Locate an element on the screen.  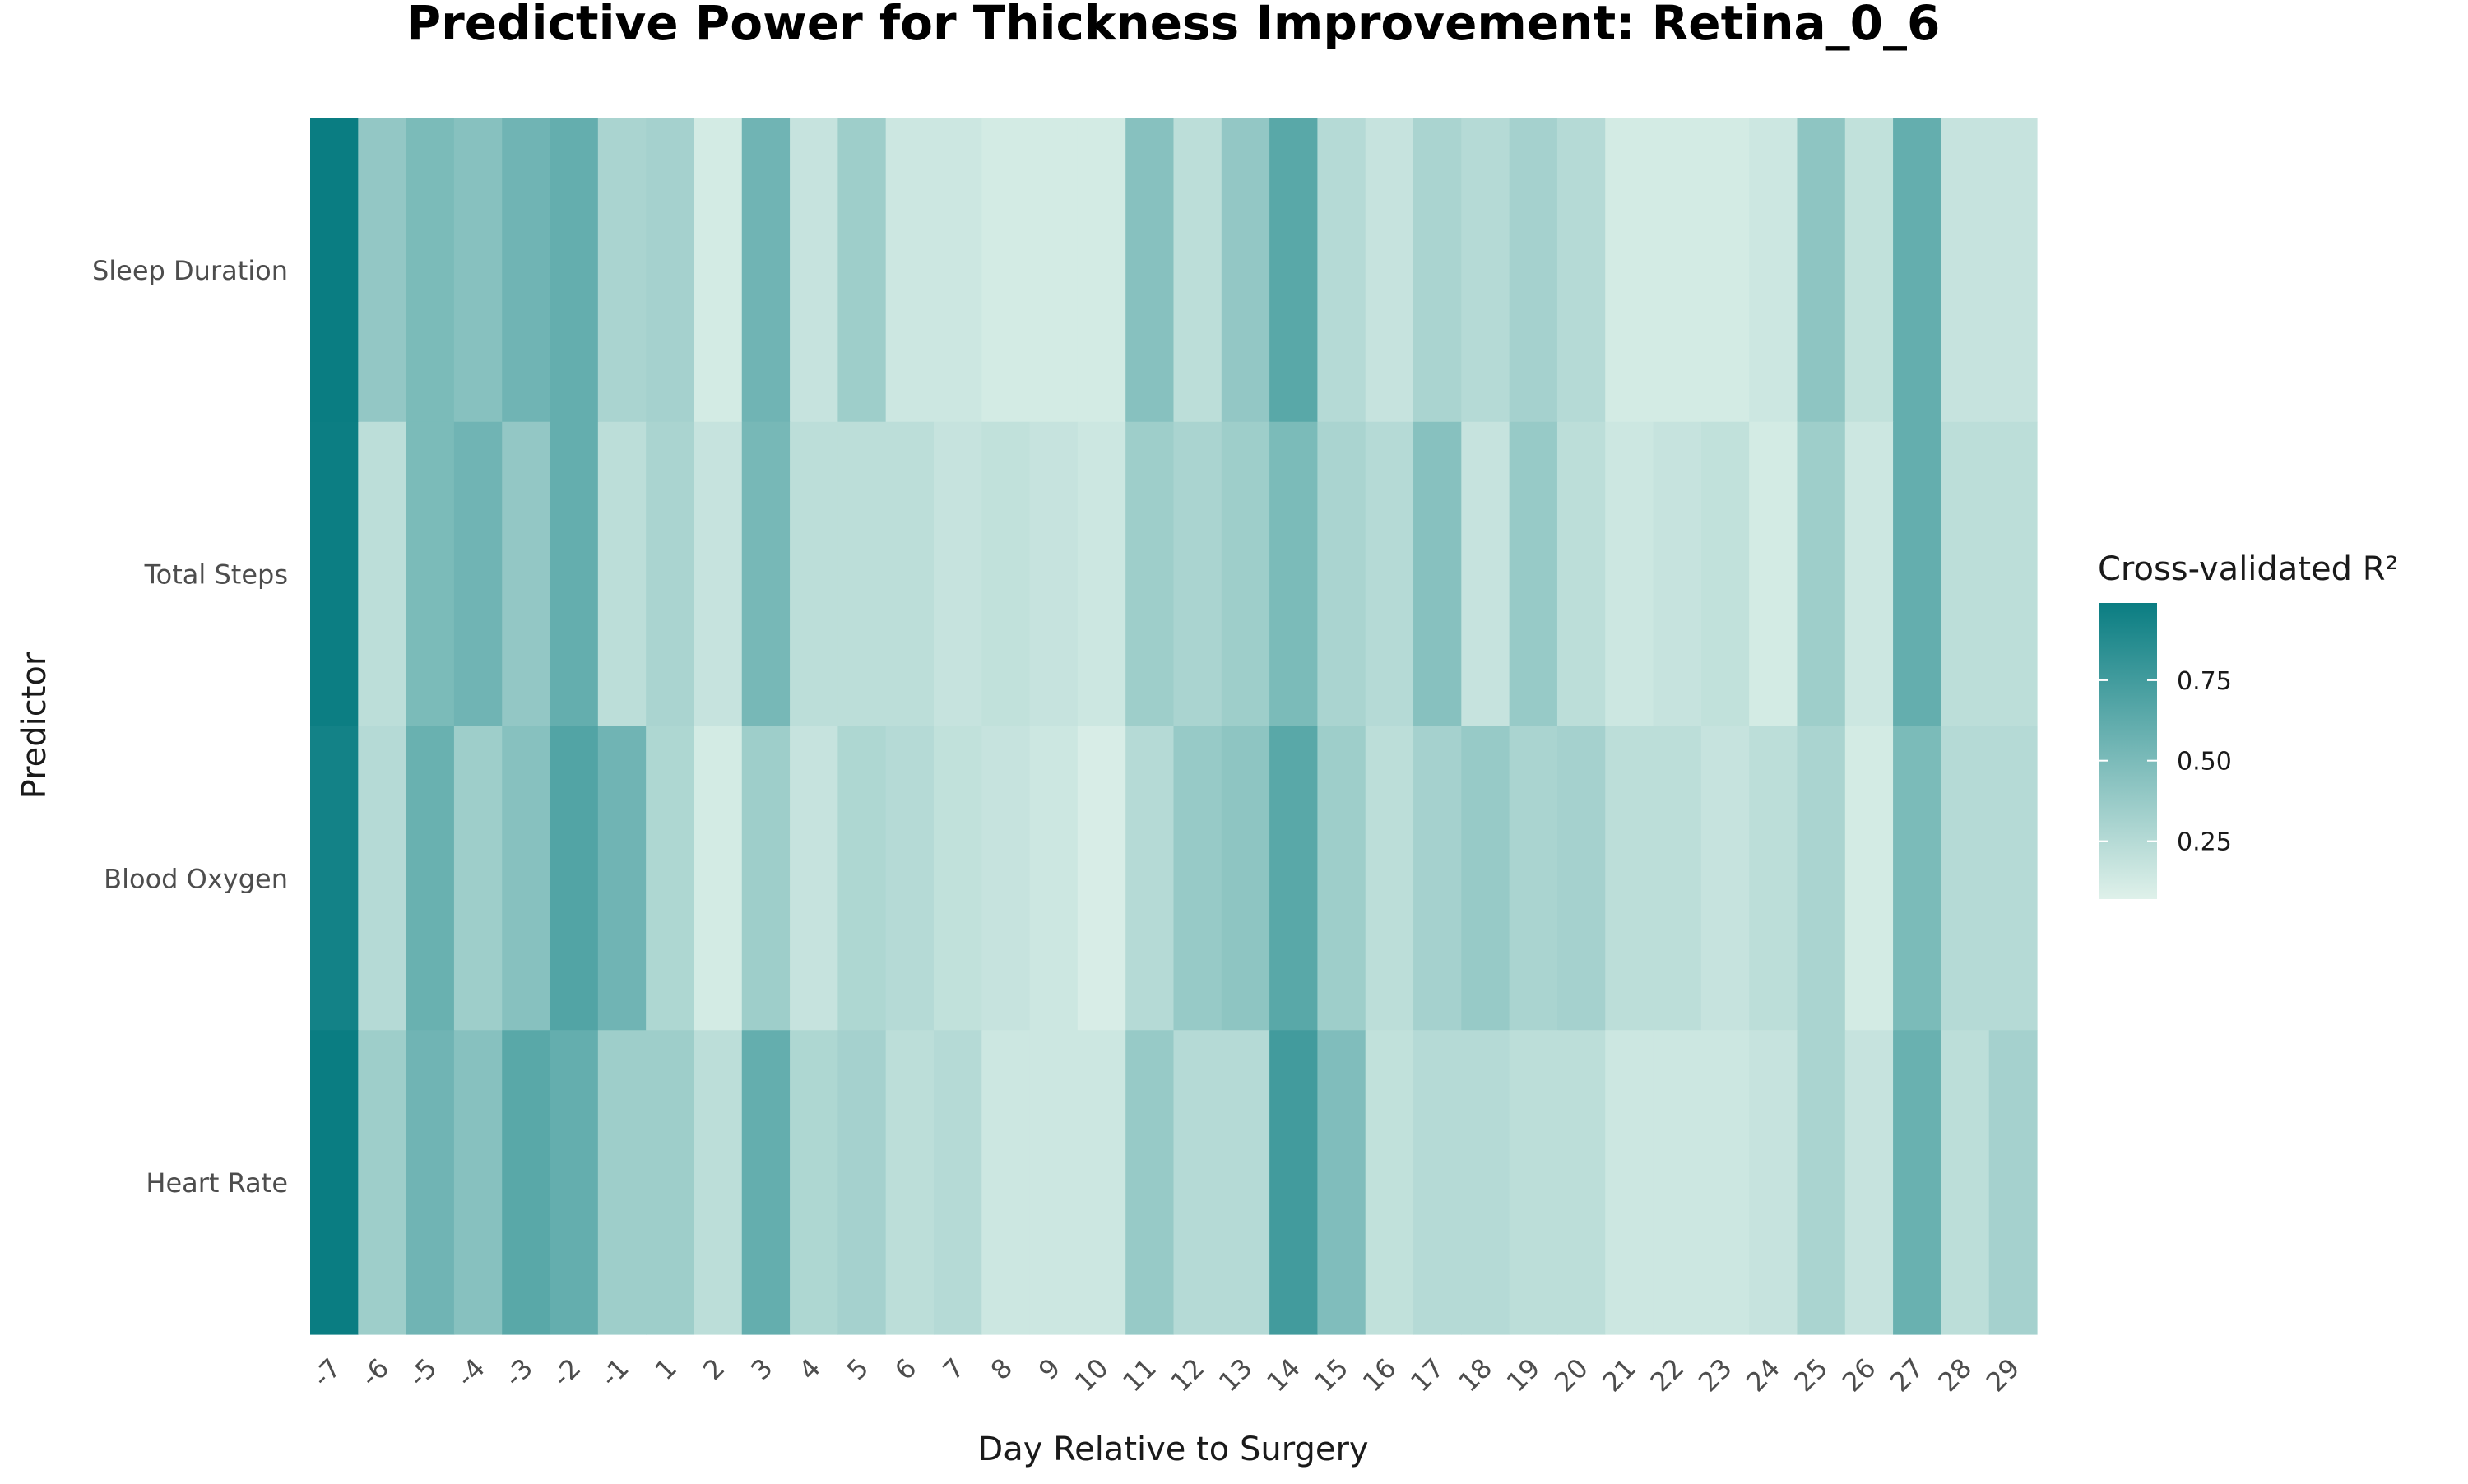
x-tick-label: -1 is located at coordinates (614, 1372).